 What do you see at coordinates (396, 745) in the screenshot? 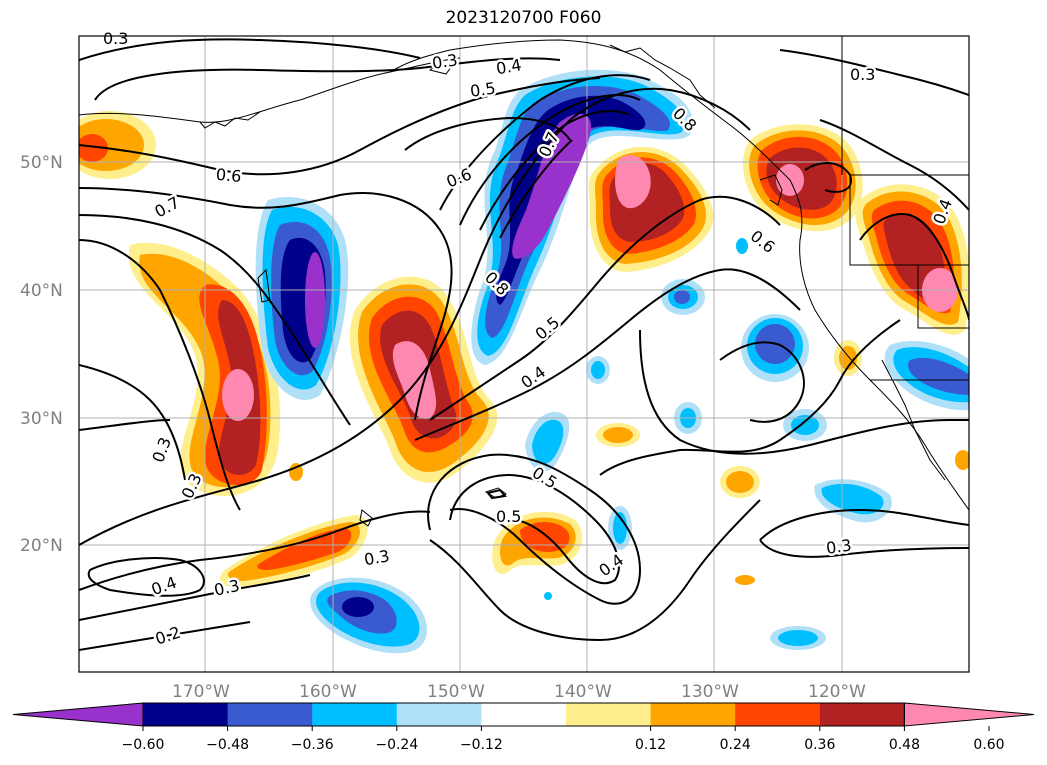
I see `colorbar-tick-label: −0.24` at bounding box center [396, 745].